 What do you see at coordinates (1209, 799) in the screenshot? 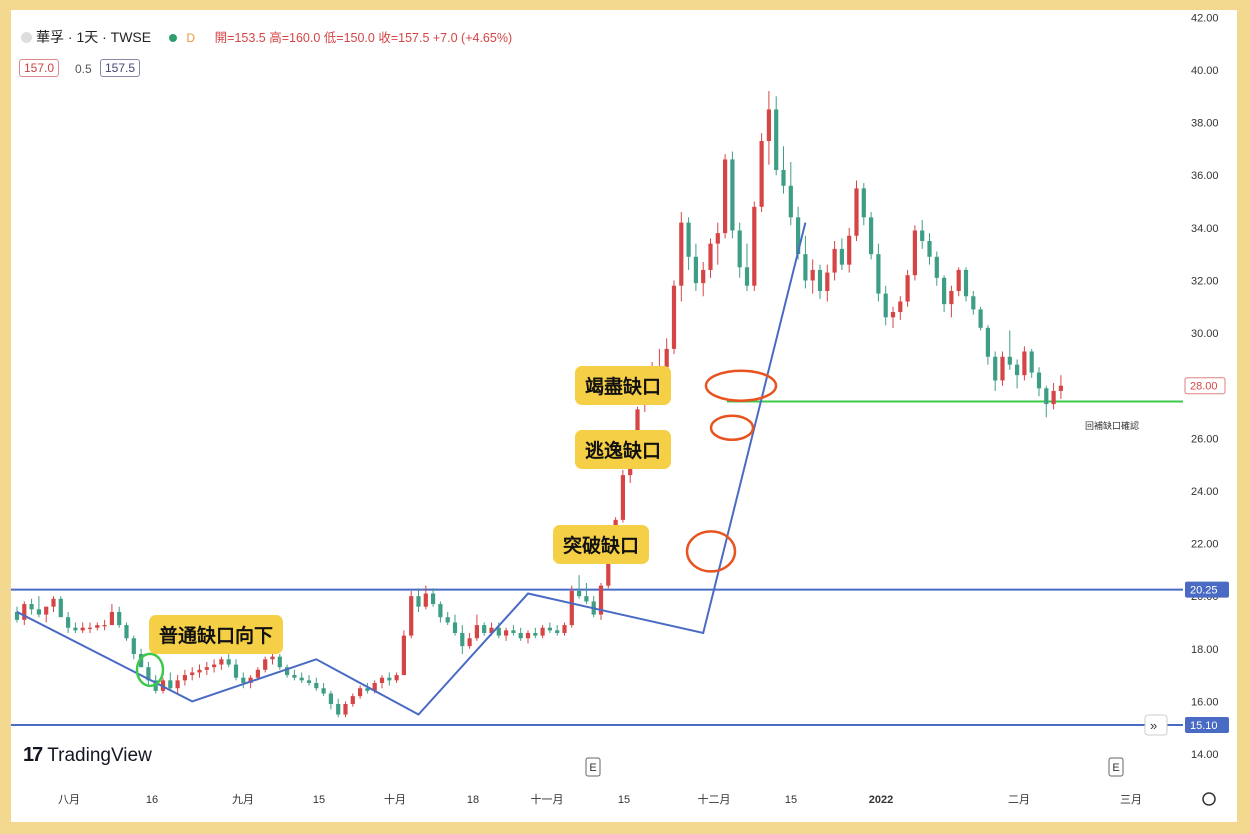
I see `settings-icon` at bounding box center [1209, 799].